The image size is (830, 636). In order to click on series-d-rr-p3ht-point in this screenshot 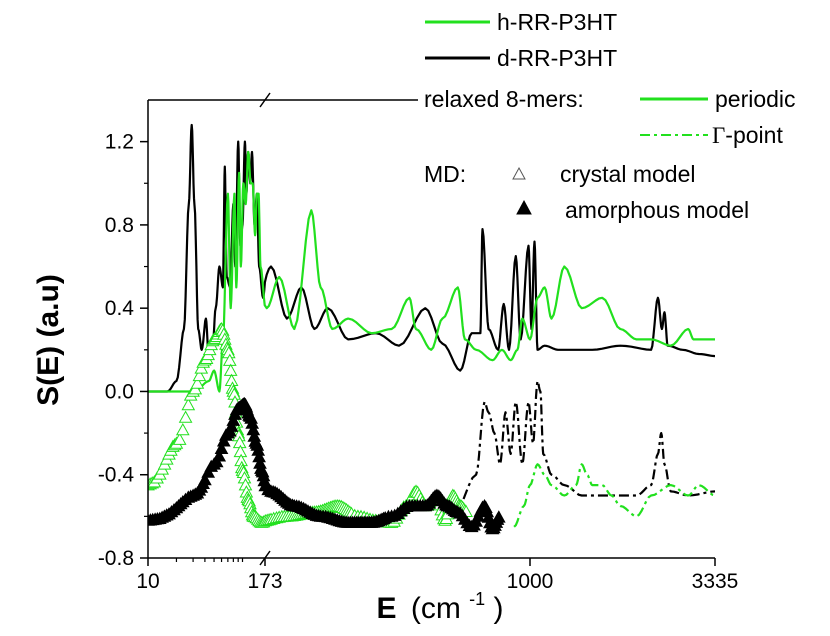, I will do `click(583, 448)`.